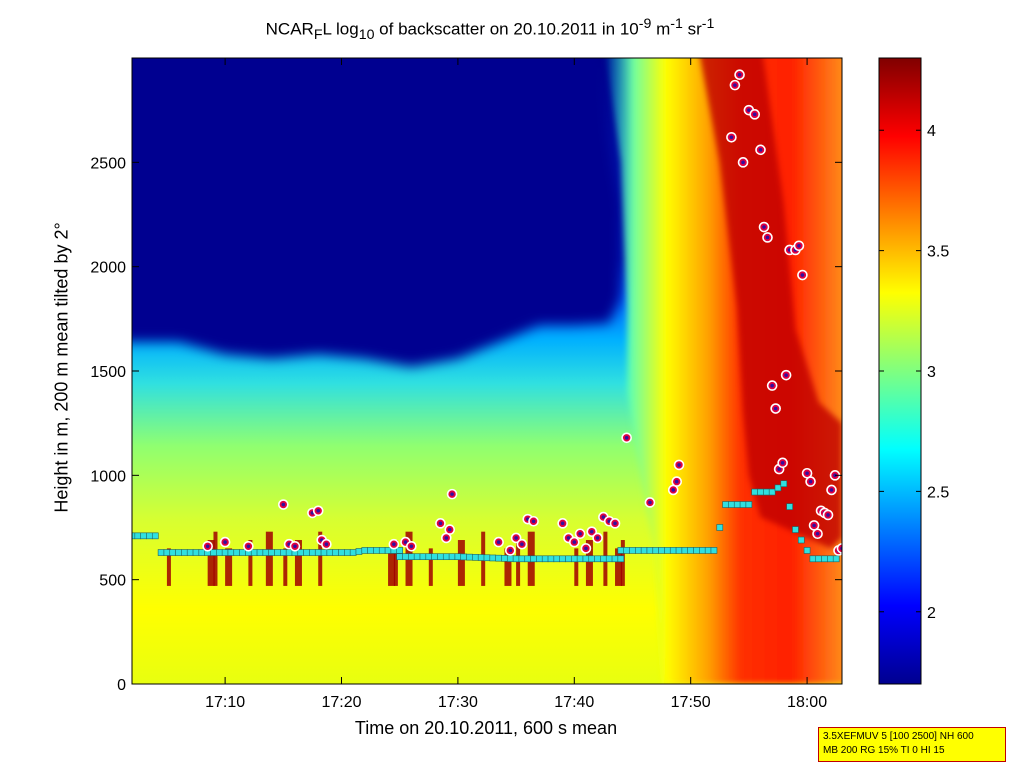 This screenshot has width=1023, height=767. Describe the element at coordinates (938, 252) in the screenshot. I see `colorbar-tick-label: 3.5` at that location.